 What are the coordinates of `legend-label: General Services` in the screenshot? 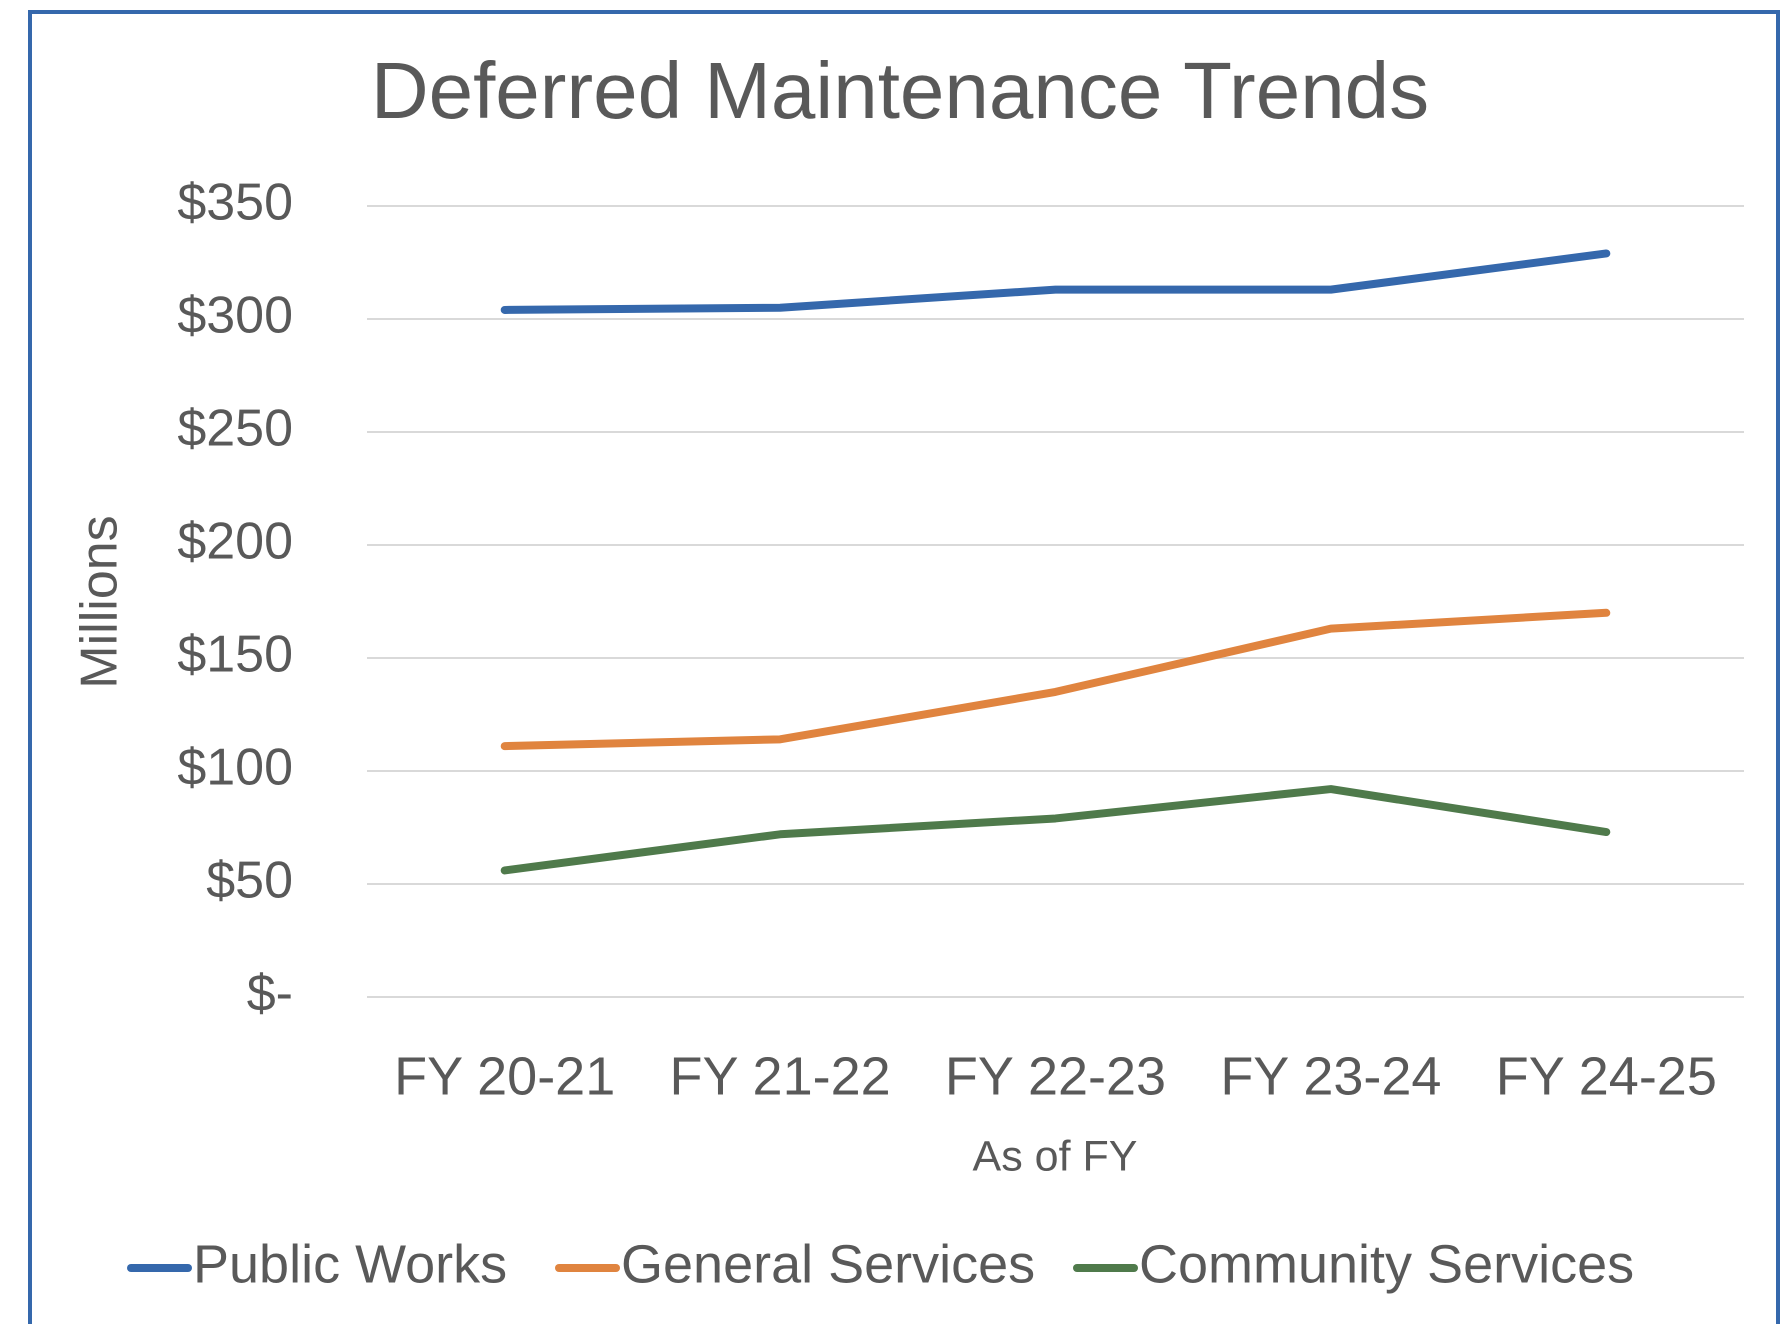 It's located at (828, 1264).